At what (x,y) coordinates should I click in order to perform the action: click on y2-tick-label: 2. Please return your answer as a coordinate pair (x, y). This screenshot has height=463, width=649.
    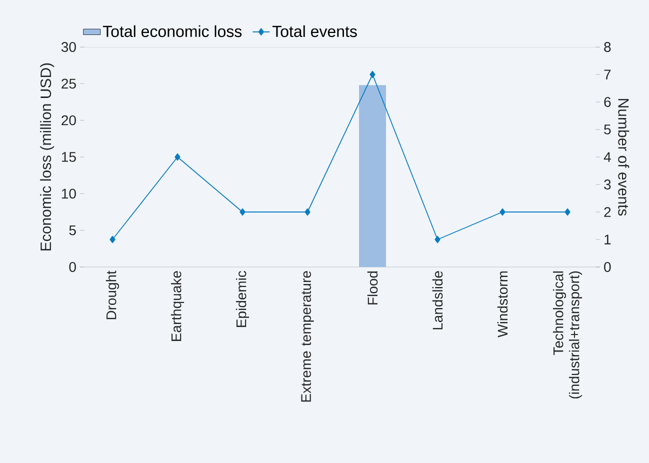
    Looking at the image, I should click on (607, 212).